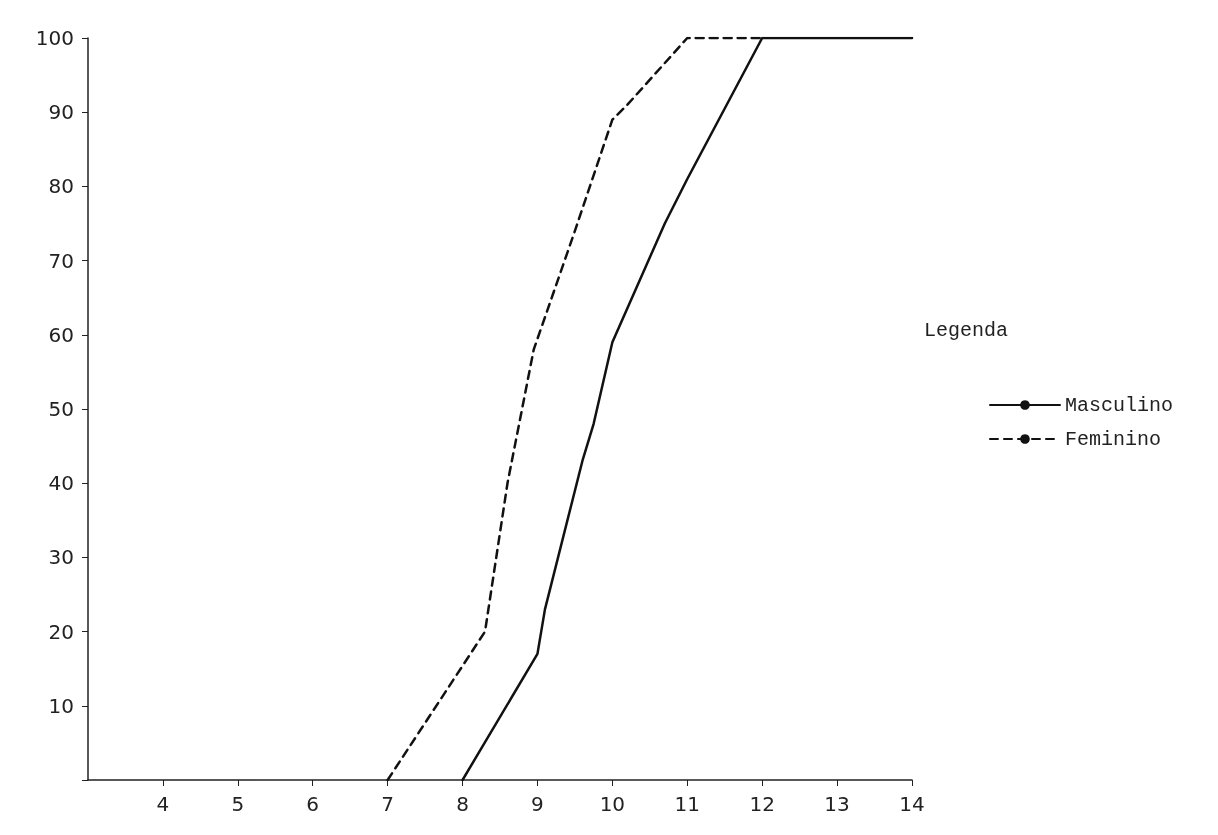 Image resolution: width=1218 pixels, height=835 pixels. I want to click on x-tick-label: 6, so click(313, 804).